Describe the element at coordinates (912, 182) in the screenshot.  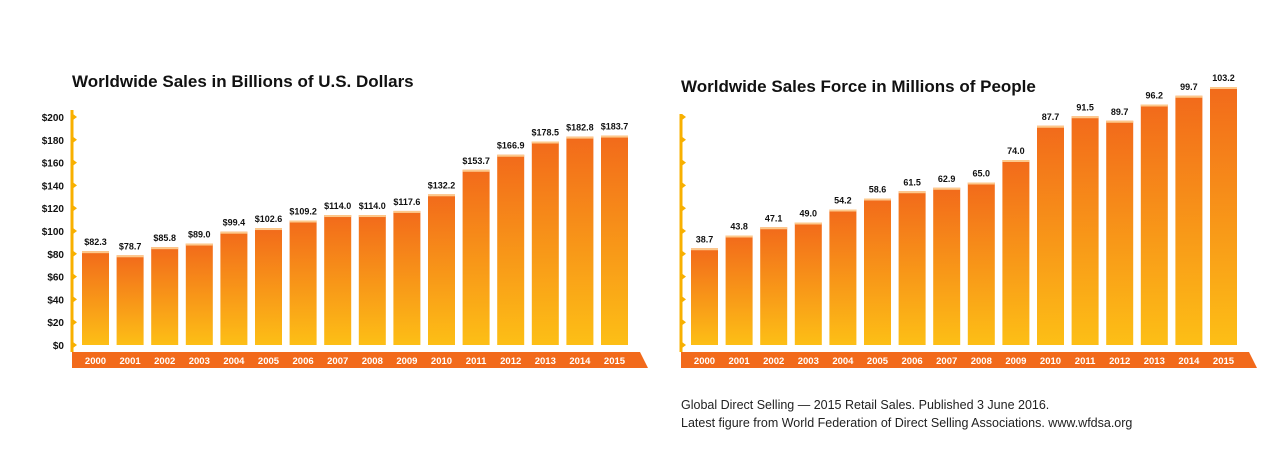
I see `bar-value-label: 61.5` at that location.